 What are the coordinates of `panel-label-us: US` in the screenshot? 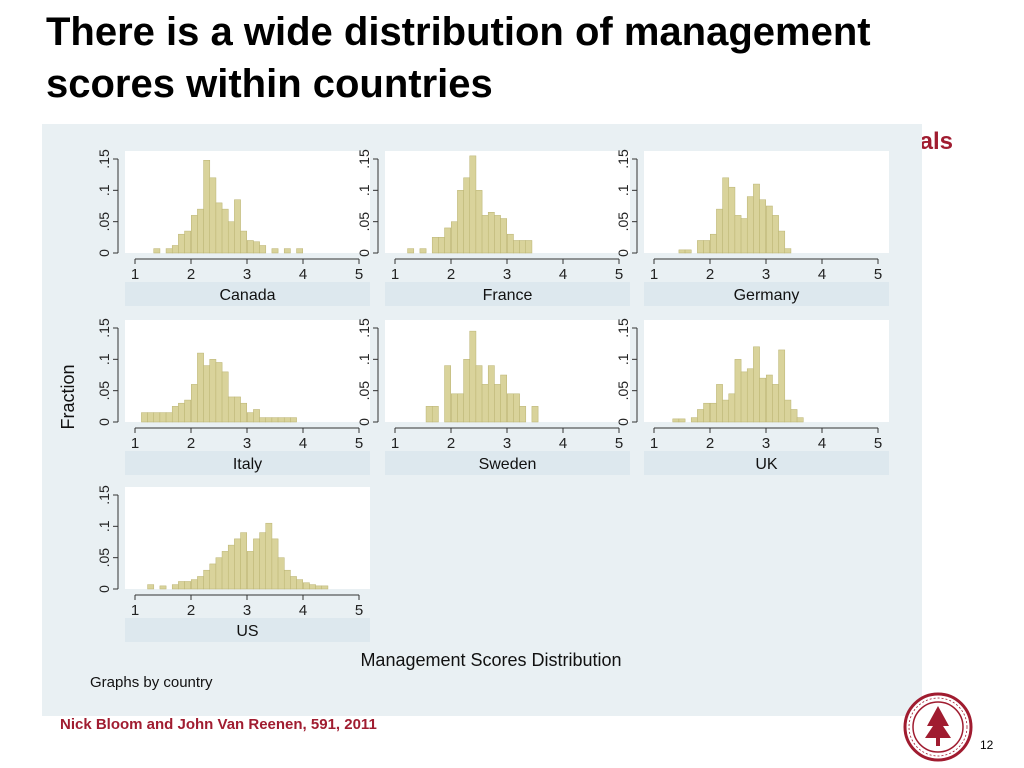 It's located at (247, 631).